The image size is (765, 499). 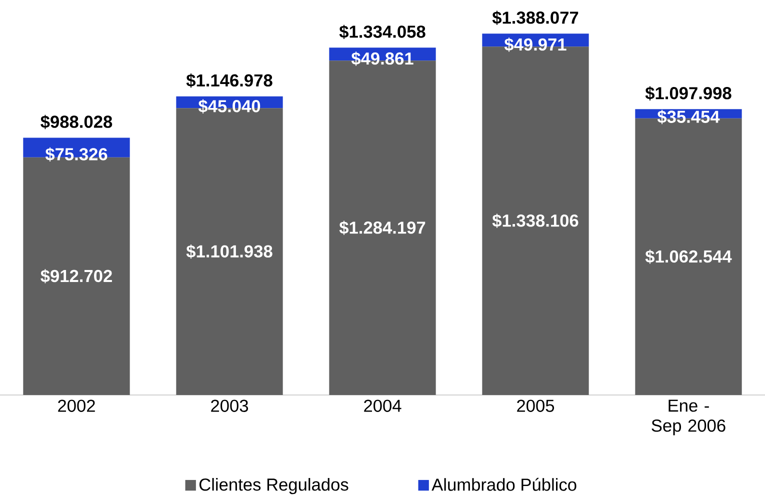 What do you see at coordinates (688, 257) in the screenshot?
I see `data-label: $1.062.544` at bounding box center [688, 257].